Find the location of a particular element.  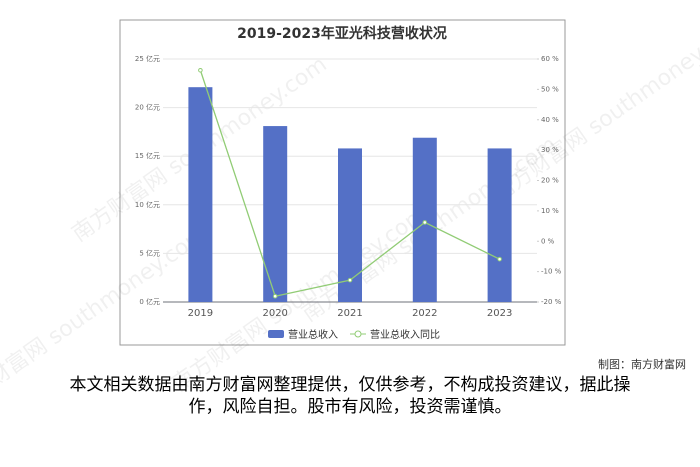

chart-title: 2019-2023年亚光科技营收状况 is located at coordinates (342, 33).